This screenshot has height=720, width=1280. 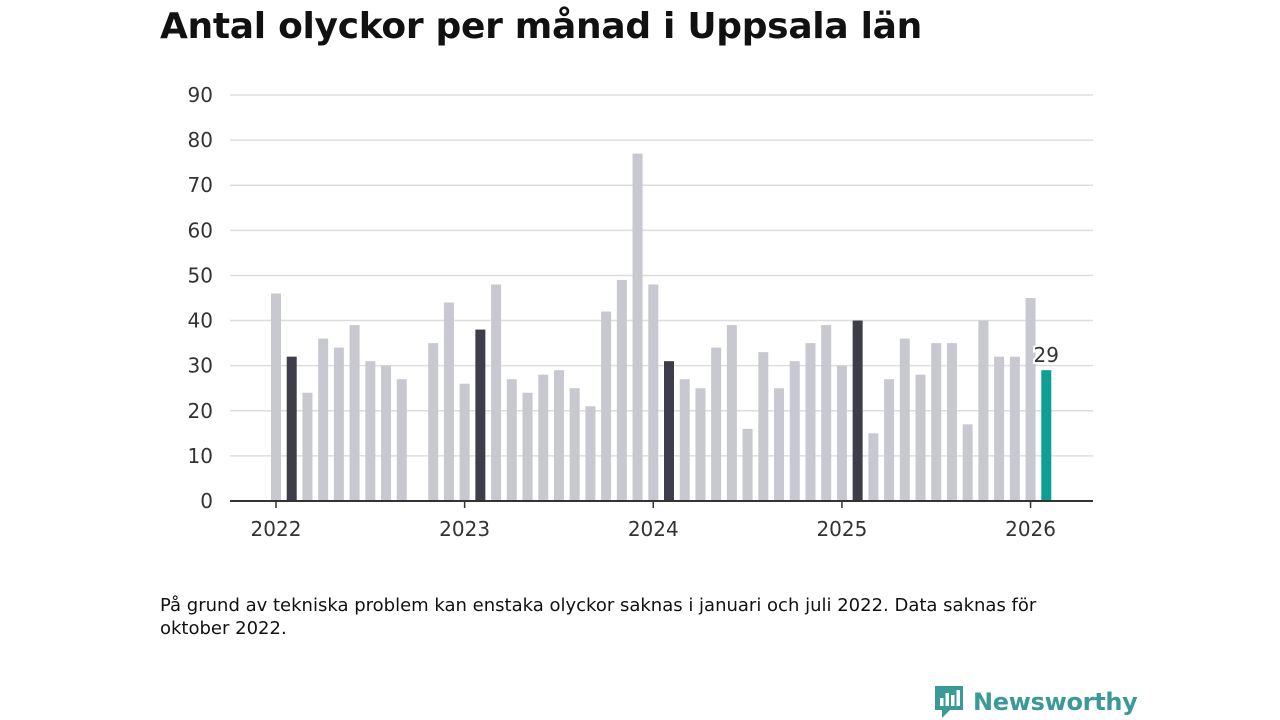 I want to click on x-tick-label: 2026, so click(x=1030, y=529).